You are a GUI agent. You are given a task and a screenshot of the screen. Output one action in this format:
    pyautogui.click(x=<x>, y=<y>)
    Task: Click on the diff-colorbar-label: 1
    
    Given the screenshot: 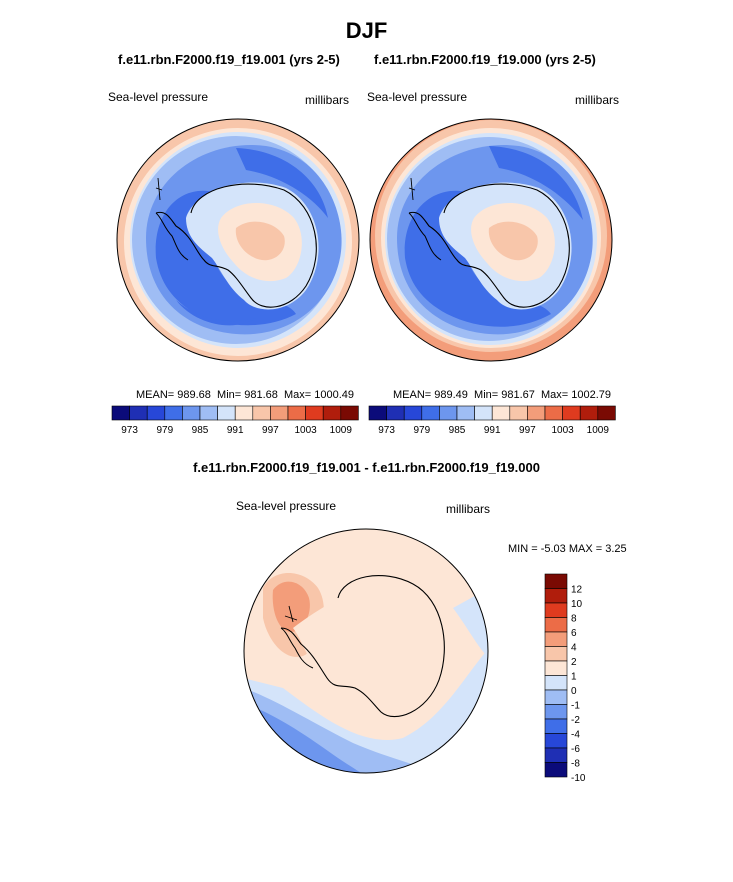 What is the action you would take?
    pyautogui.click(x=574, y=677)
    